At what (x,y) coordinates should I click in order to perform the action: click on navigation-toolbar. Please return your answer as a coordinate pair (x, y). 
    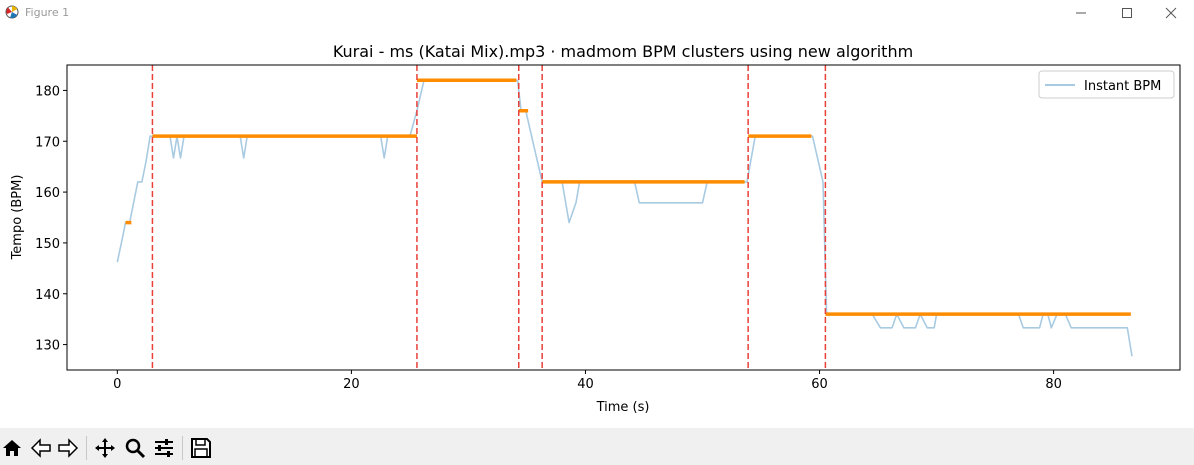
    Looking at the image, I should click on (597, 446).